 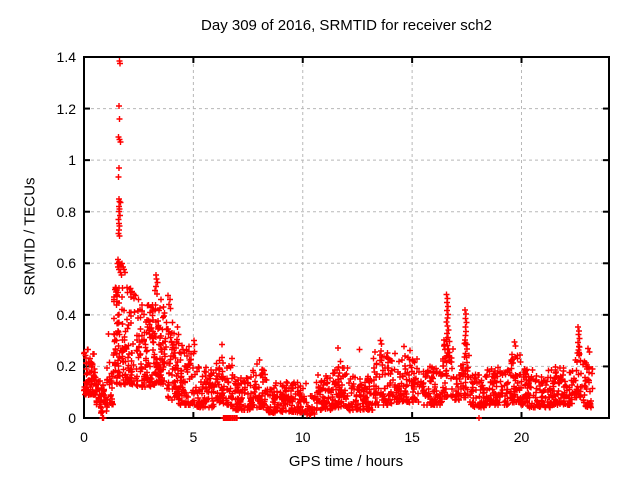 What do you see at coordinates (66, 108) in the screenshot?
I see `y-tick-label: 1.2` at bounding box center [66, 108].